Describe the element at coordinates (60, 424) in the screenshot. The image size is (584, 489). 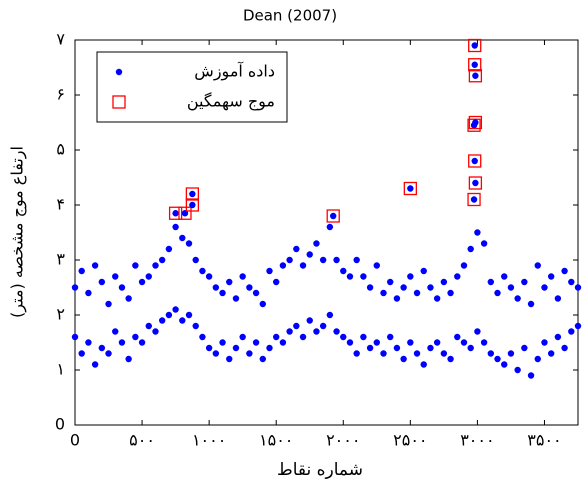
I see `y-tick-label: 0` at that location.